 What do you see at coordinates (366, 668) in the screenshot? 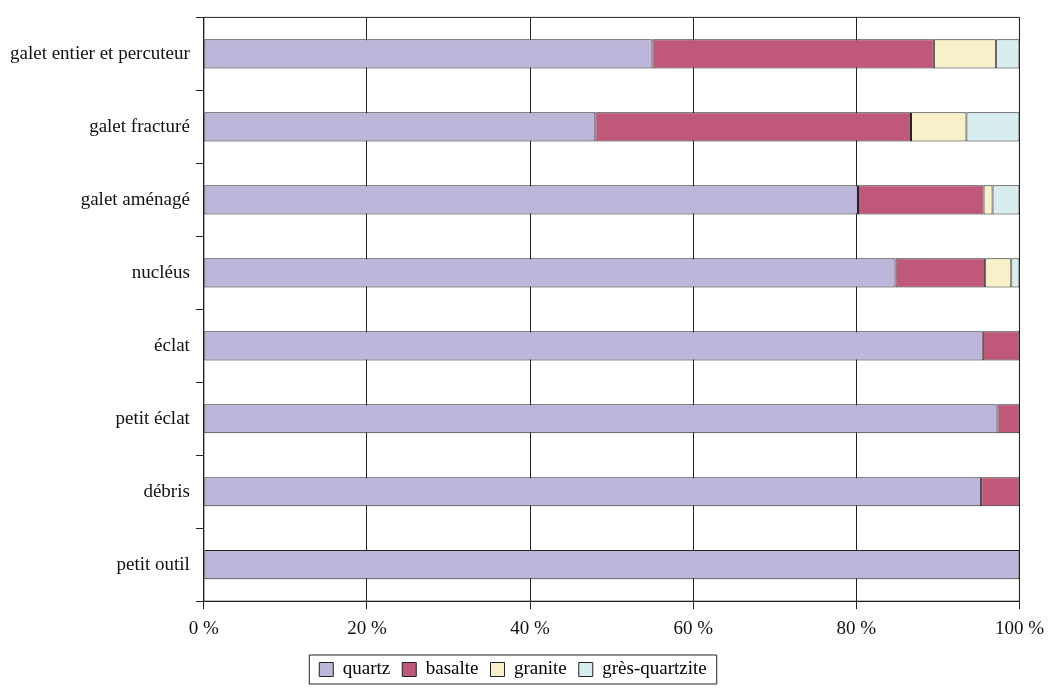
I see `legend-label: quartz` at bounding box center [366, 668].